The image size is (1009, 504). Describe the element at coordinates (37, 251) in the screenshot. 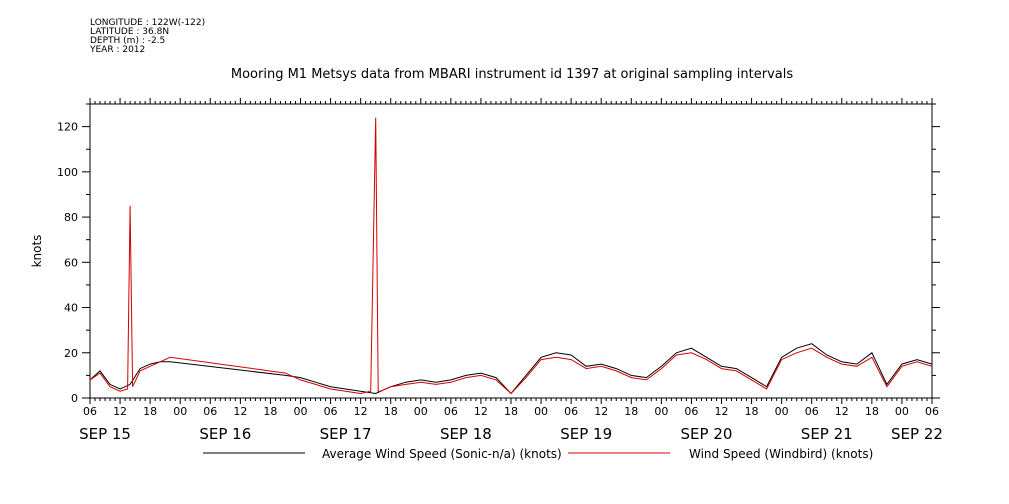

I see `y-axis-label: knots` at that location.